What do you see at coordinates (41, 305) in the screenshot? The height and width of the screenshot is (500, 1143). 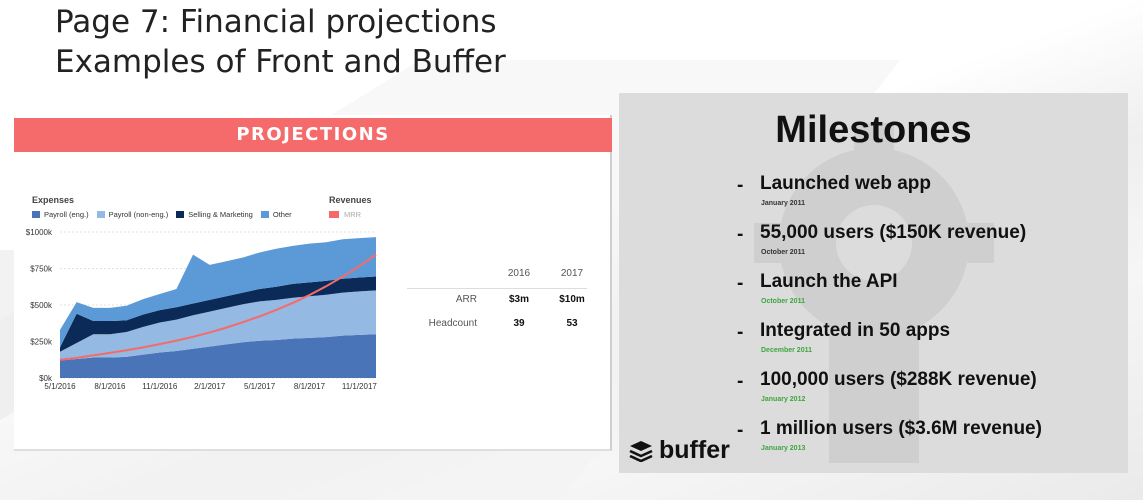 I see `y-tick-label: $500k` at bounding box center [41, 305].